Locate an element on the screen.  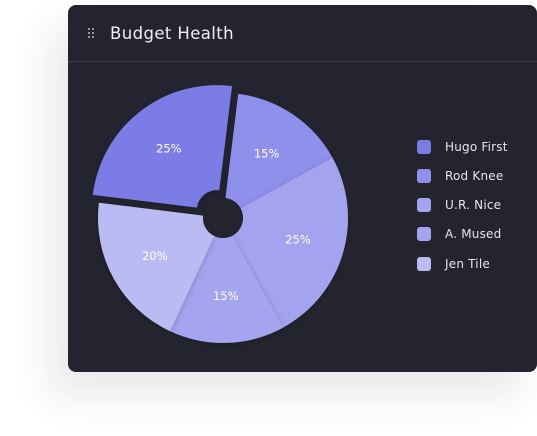
card-title: Budget Health is located at coordinates (172, 33).